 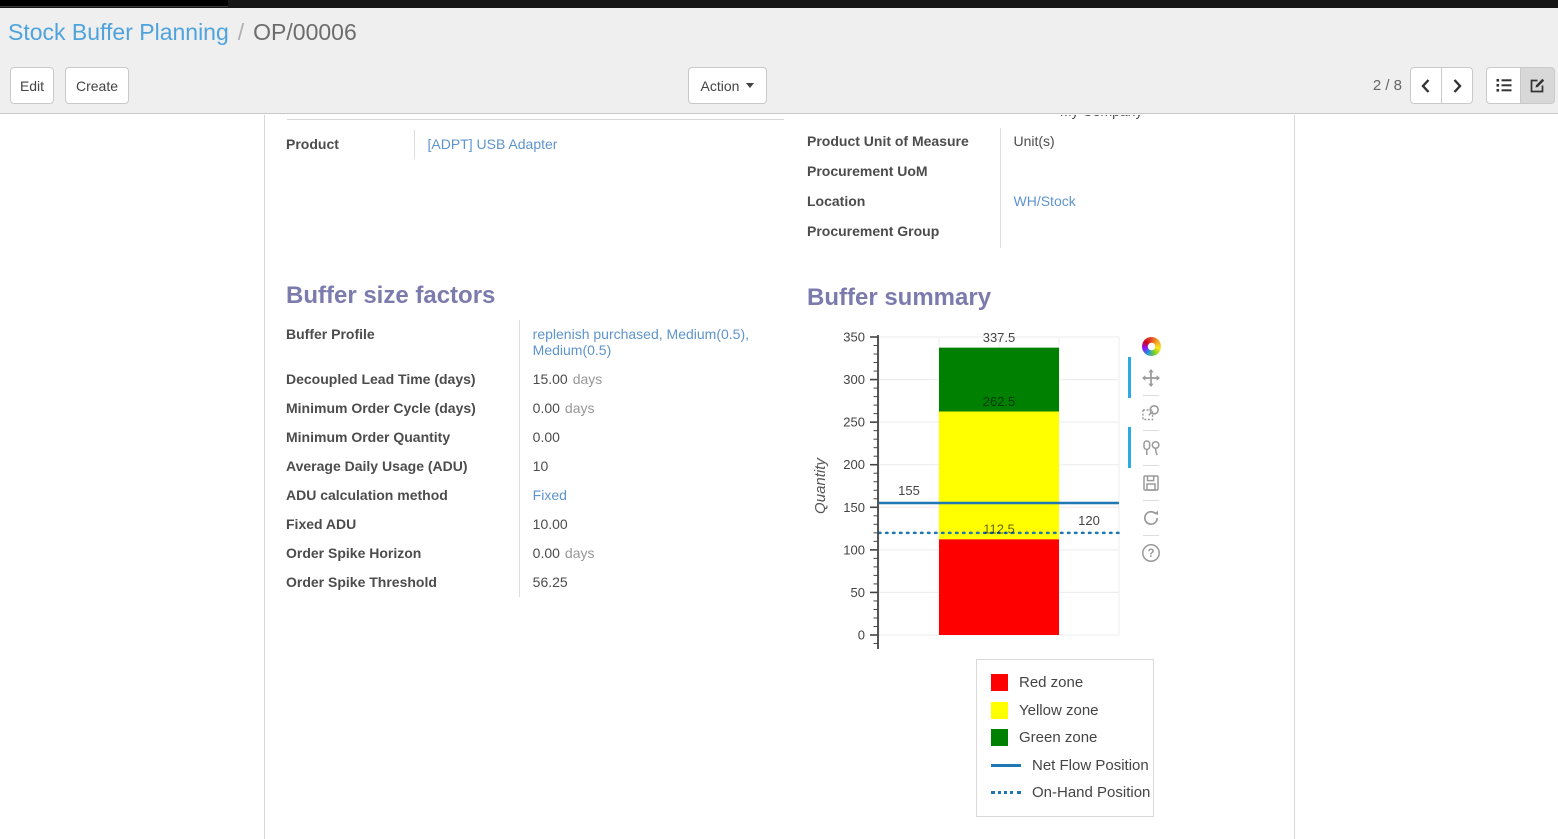 I want to click on legend-item-green-zone: Green zone, so click(x=1065, y=738).